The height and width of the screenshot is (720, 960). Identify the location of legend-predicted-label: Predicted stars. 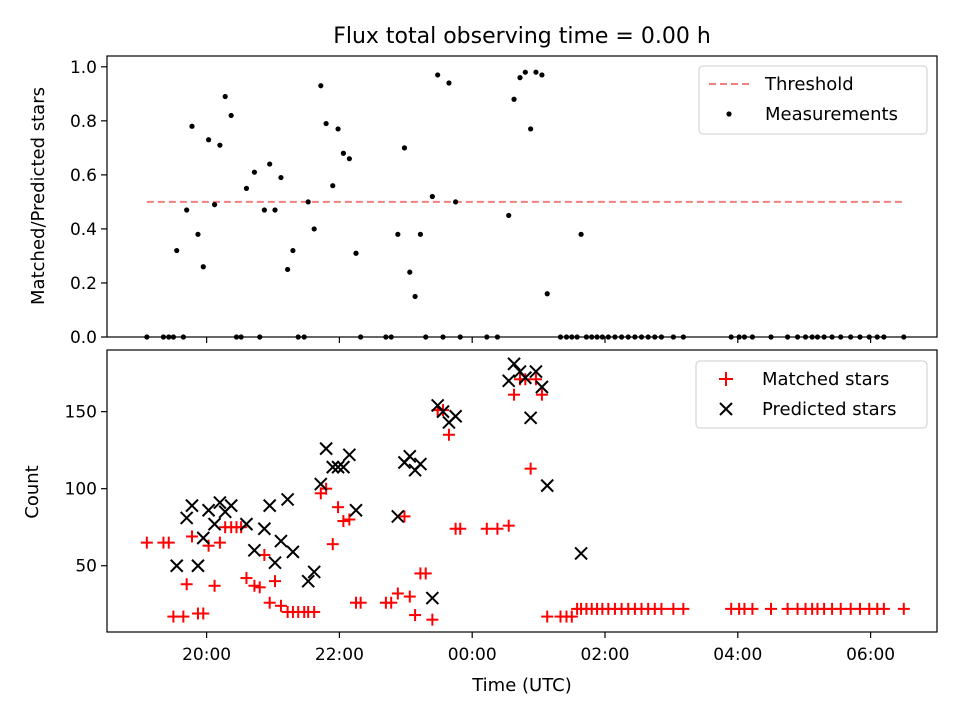
(829, 409).